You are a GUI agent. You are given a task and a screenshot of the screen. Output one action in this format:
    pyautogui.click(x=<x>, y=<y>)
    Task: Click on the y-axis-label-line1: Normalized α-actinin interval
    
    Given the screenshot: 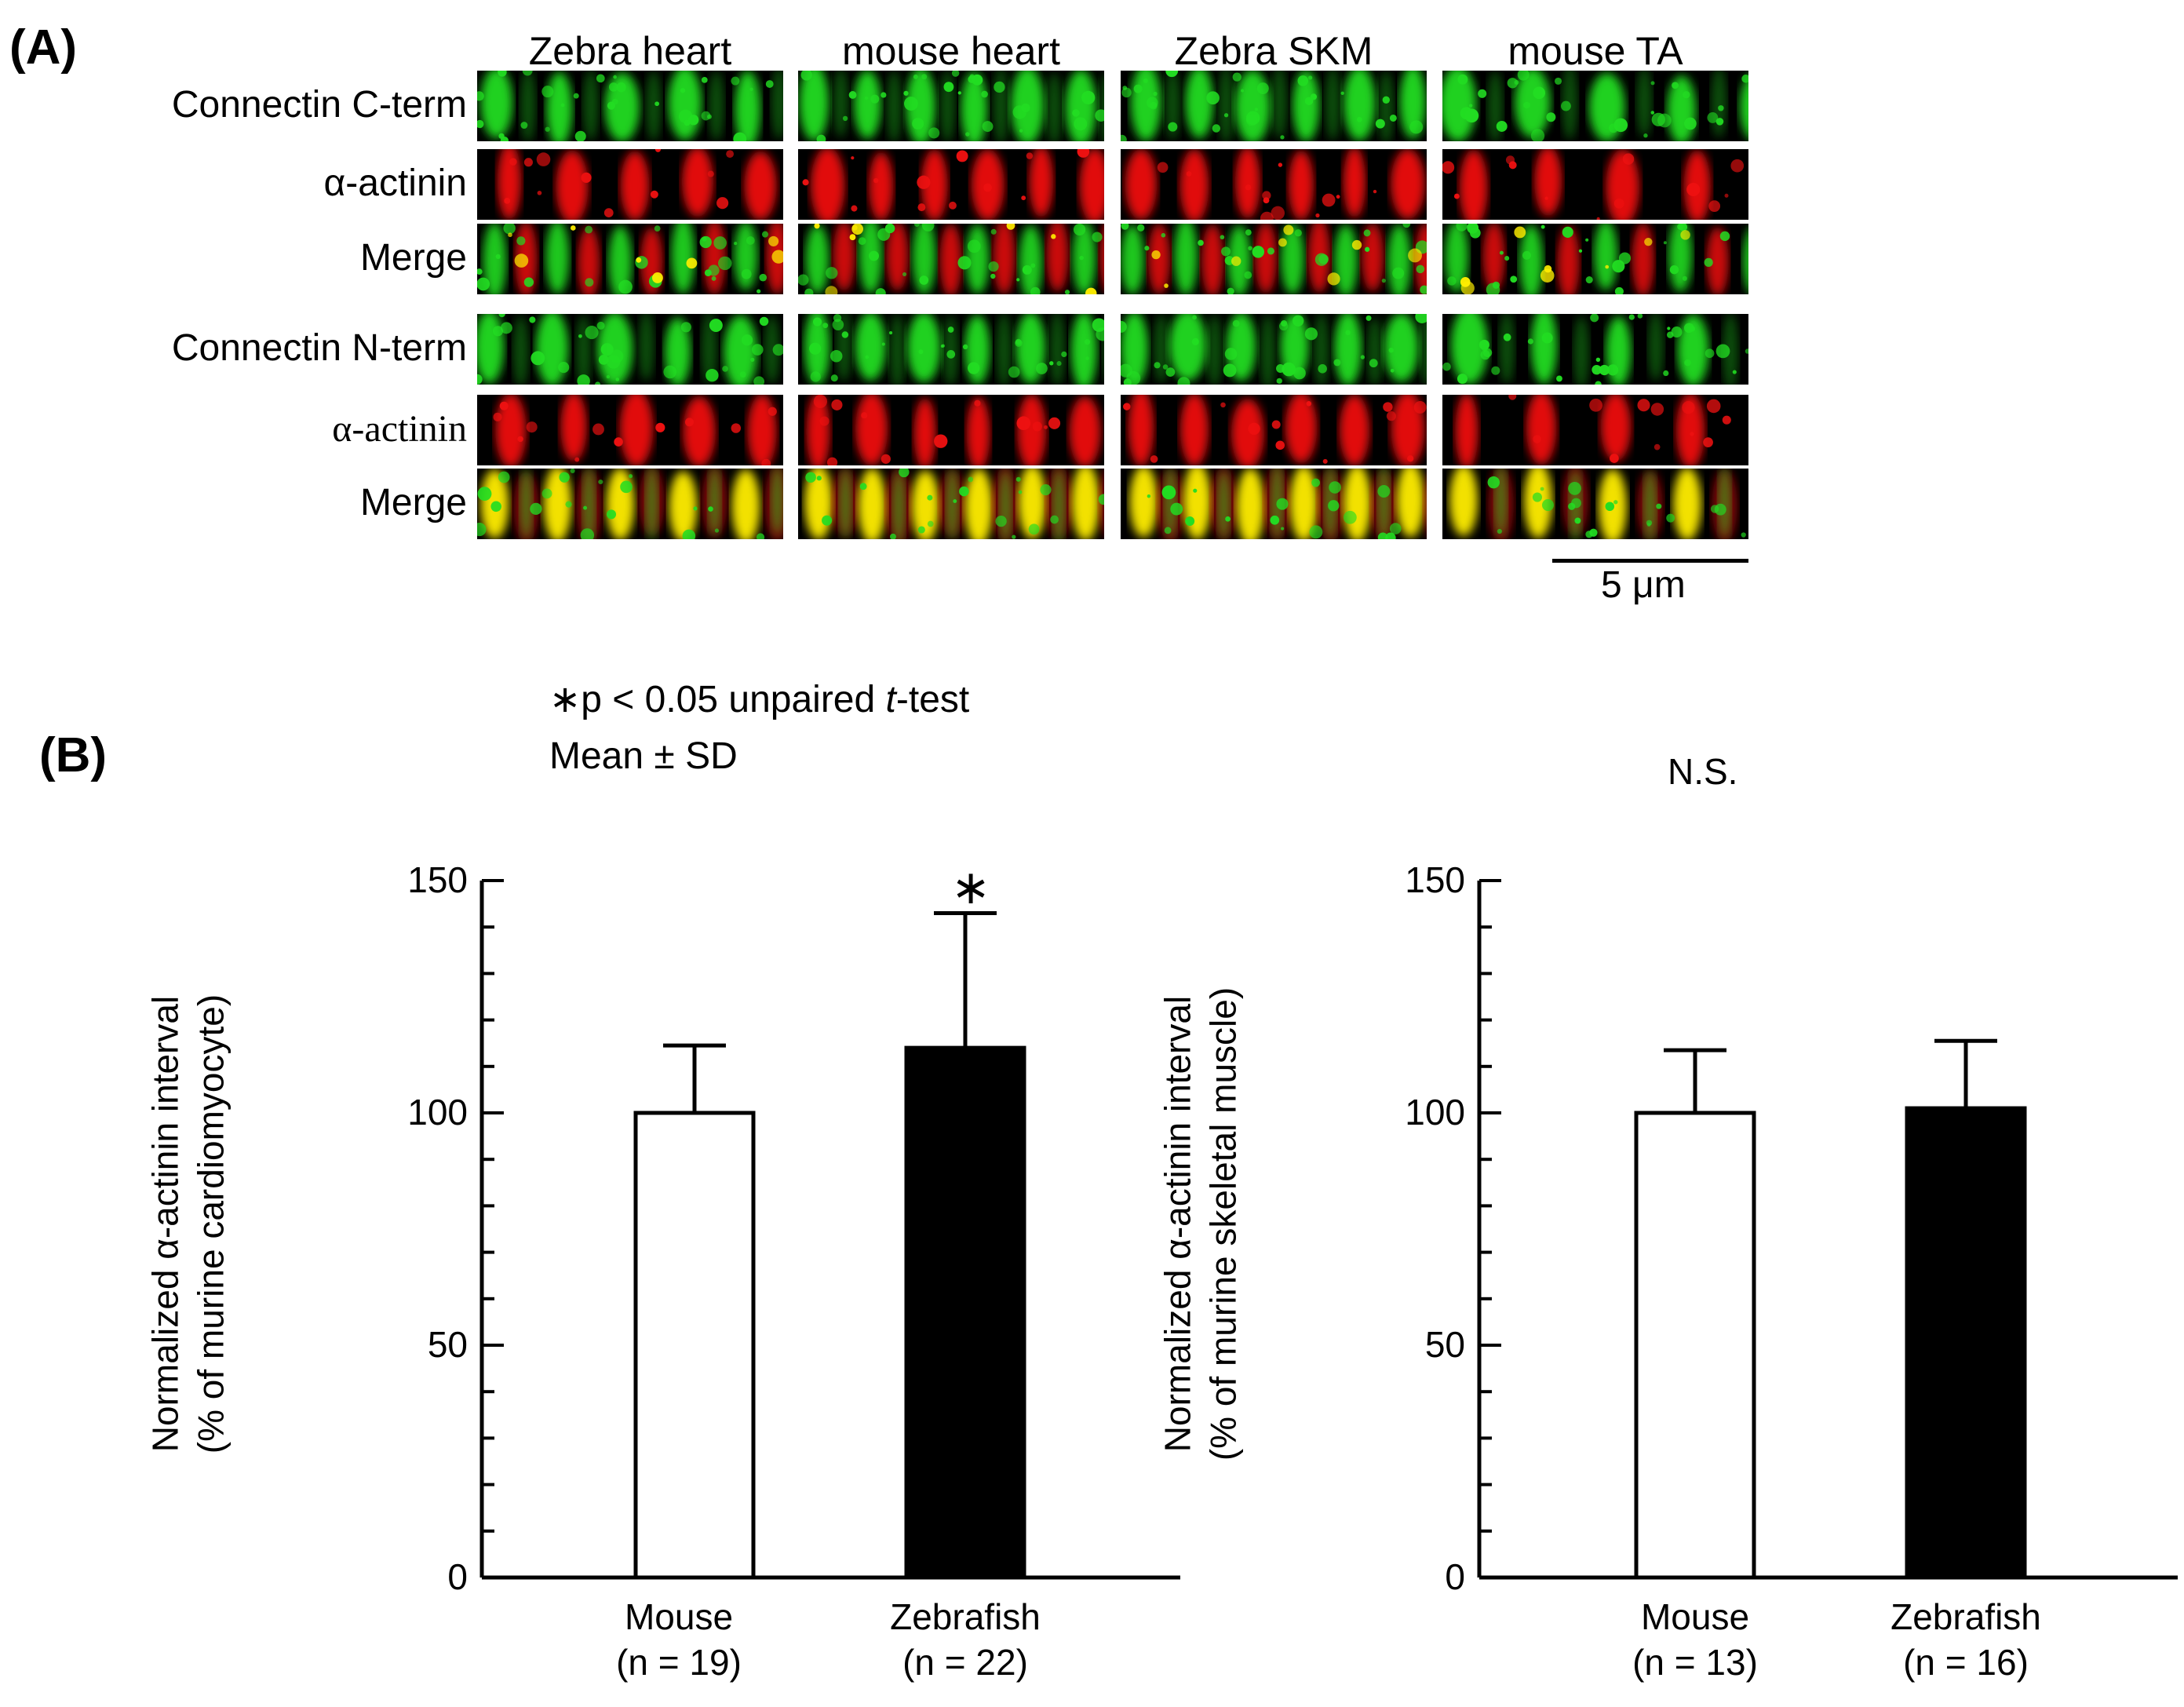 What is the action you would take?
    pyautogui.click(x=1177, y=1224)
    